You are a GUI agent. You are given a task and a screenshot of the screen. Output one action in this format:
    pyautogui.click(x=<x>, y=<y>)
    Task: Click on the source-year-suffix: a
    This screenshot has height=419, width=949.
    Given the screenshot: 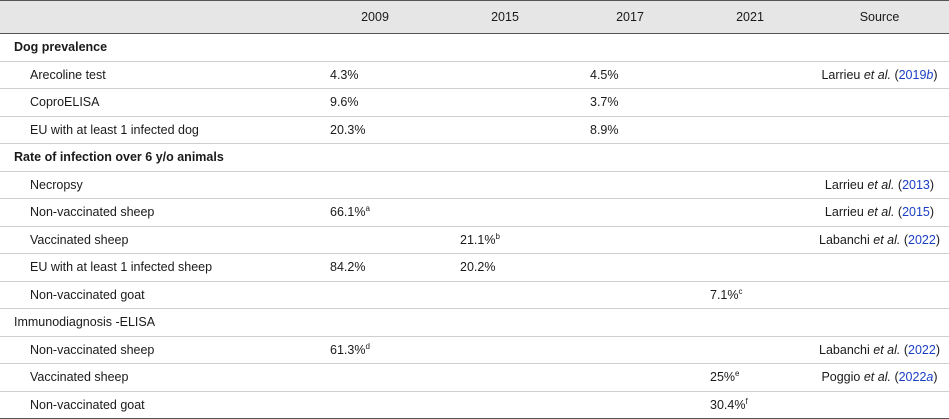 What is the action you would take?
    pyautogui.click(x=930, y=377)
    